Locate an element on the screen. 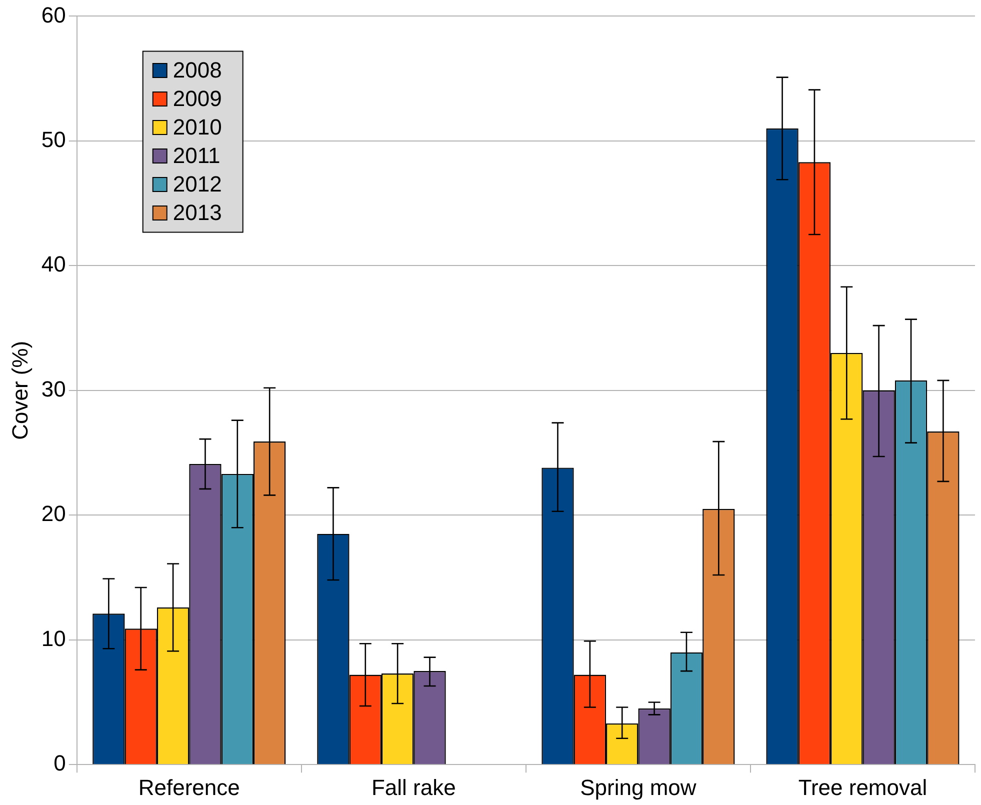  x-tick-label: Tree removal is located at coordinates (863, 787).